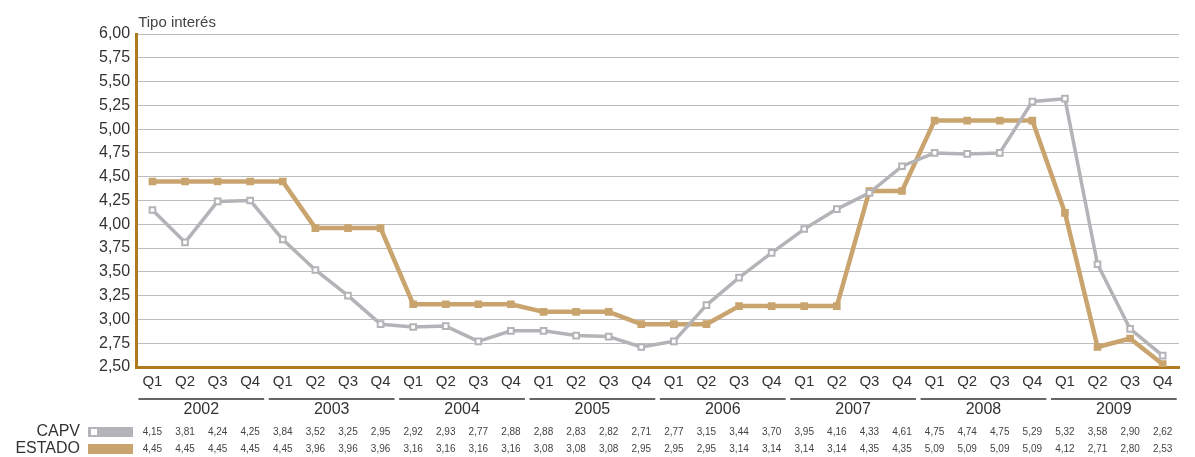 This screenshot has height=457, width=1195. I want to click on legend-label: ESTADO, so click(47, 448).